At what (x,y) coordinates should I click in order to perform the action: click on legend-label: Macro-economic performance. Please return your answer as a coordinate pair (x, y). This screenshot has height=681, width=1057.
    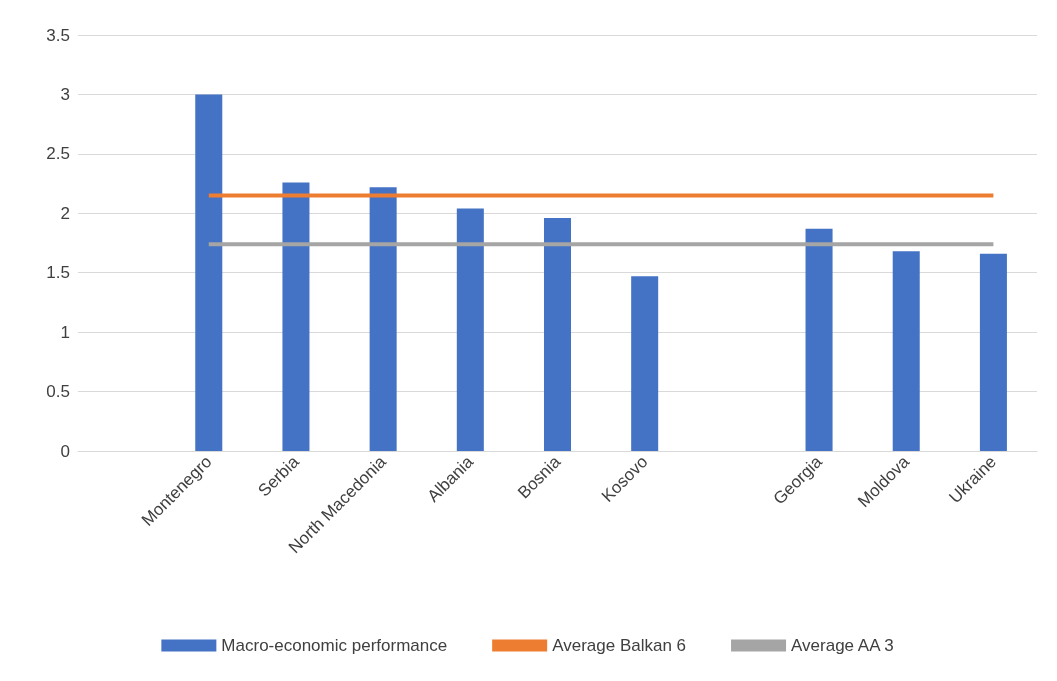
    Looking at the image, I should click on (334, 645).